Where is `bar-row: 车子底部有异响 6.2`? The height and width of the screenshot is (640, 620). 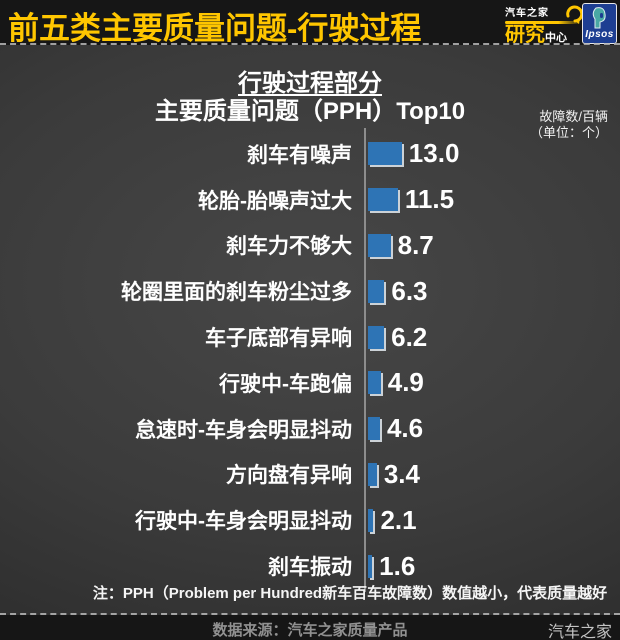 bar-row: 车子底部有异响 6.2 is located at coordinates (310, 337).